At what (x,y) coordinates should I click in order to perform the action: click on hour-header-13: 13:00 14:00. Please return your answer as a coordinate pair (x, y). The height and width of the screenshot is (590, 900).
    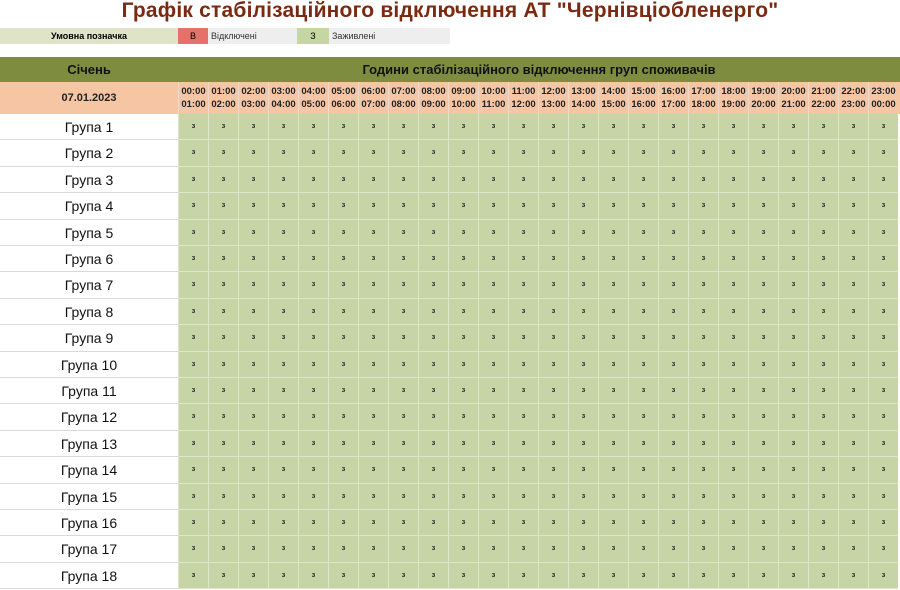
    Looking at the image, I should click on (583, 98).